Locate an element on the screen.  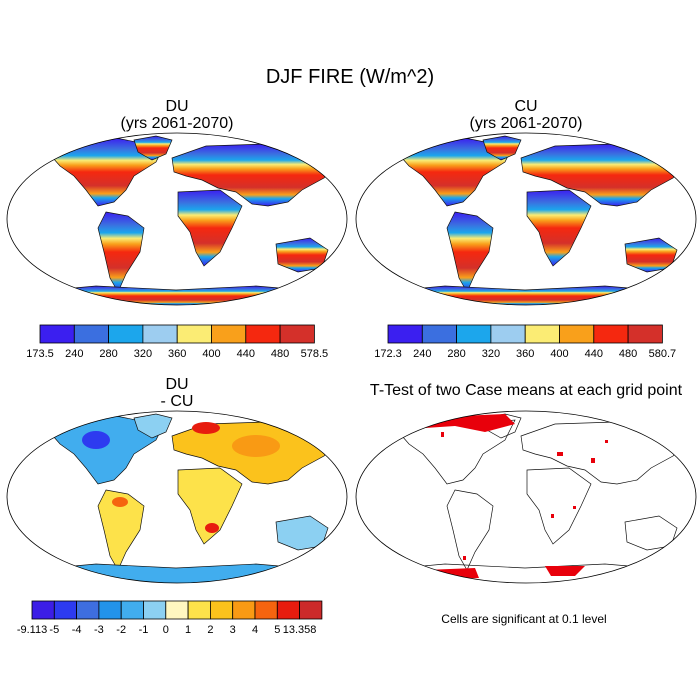
colorbar-diff: -9.113 -5 -4 -3 -2 -1 0 1 2 3 4 5 13.358 is located at coordinates (170, 618).